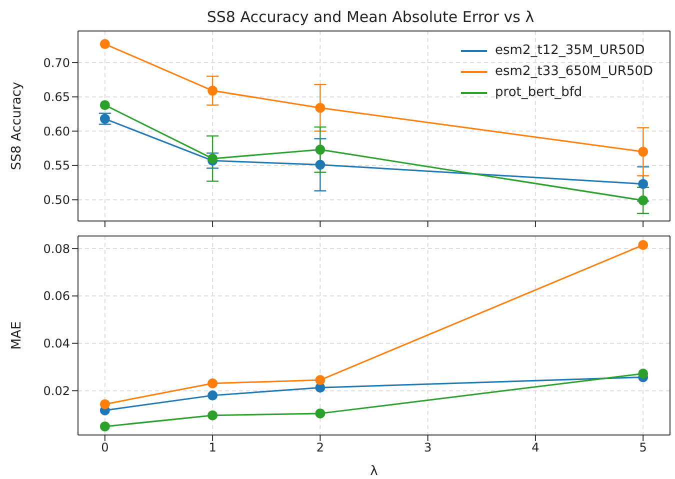 The image size is (675, 479). Describe the element at coordinates (374, 471) in the screenshot. I see `x-axis-title: λ` at that location.